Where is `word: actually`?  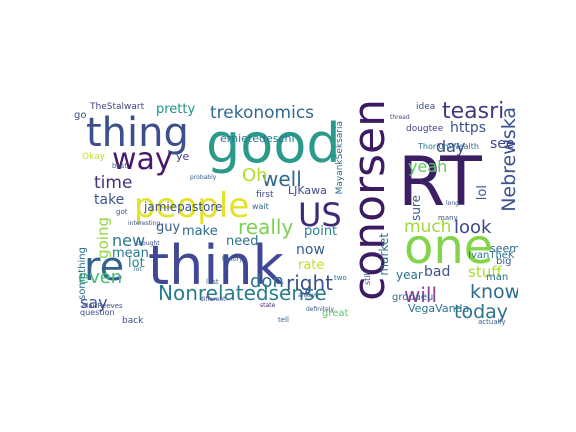 word: actually is located at coordinates (492, 322).